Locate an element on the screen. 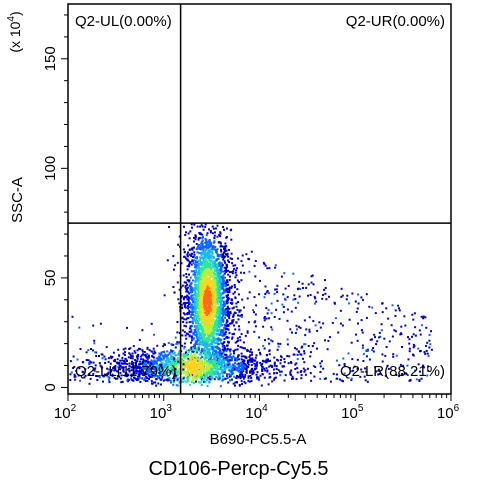 The width and height of the screenshot is (477, 495). x-tick-base: 10 is located at coordinates (349, 413).